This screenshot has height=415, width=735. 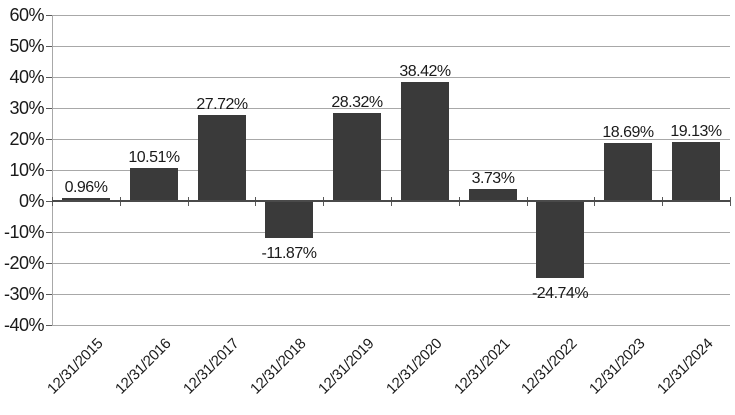 What do you see at coordinates (26, 77) in the screenshot?
I see `y-axis-label: 40%` at bounding box center [26, 77].